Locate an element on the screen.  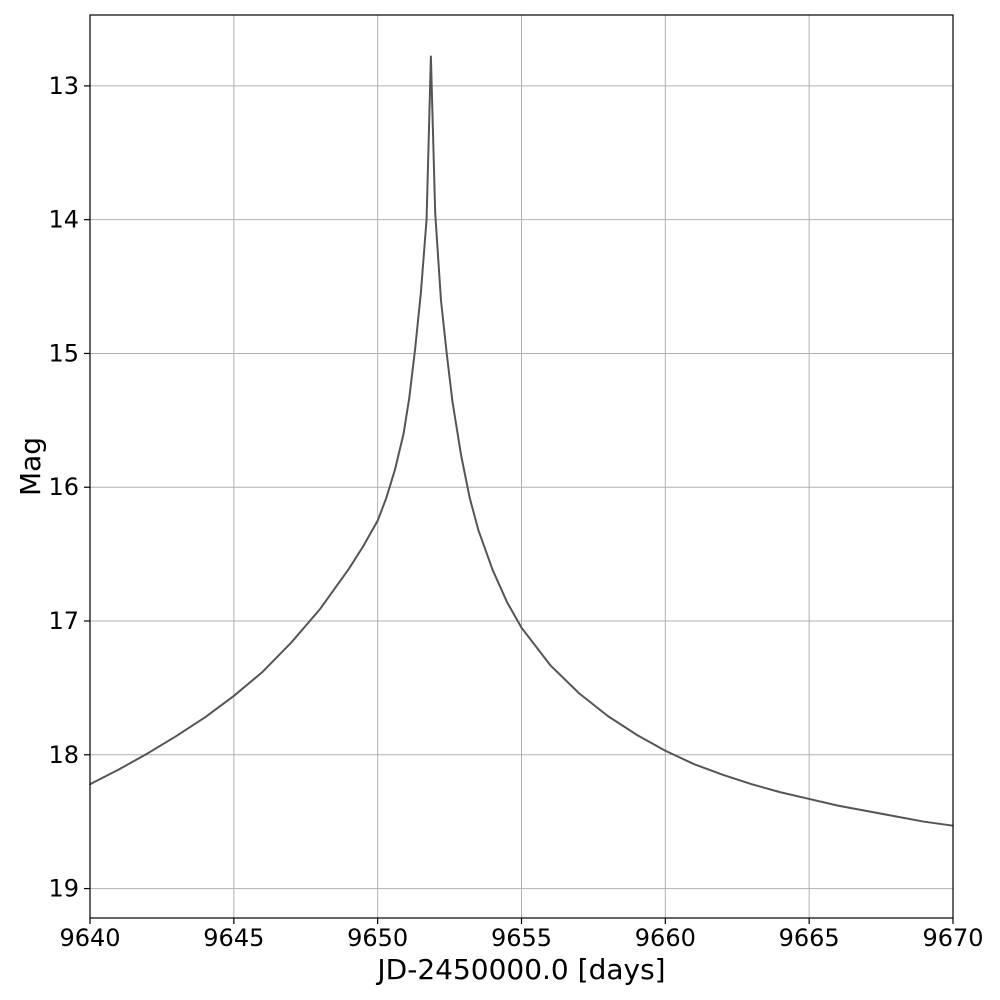
x-tick-label: 9640 is located at coordinates (89, 938).